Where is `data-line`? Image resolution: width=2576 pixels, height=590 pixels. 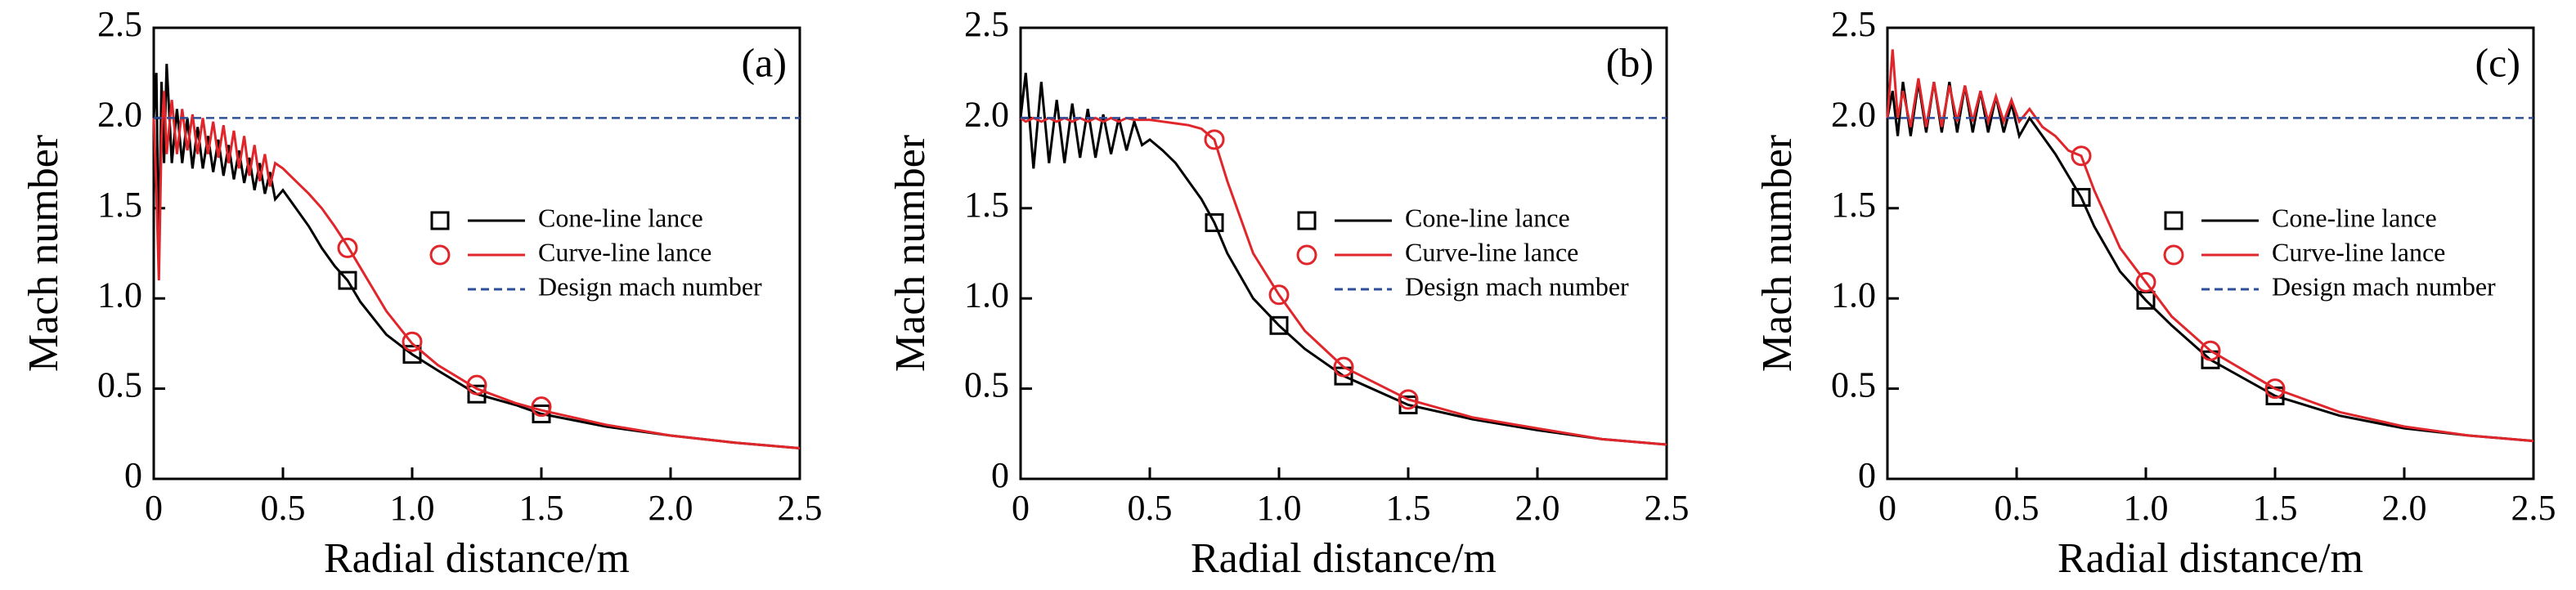
data-line is located at coordinates (1343, 281).